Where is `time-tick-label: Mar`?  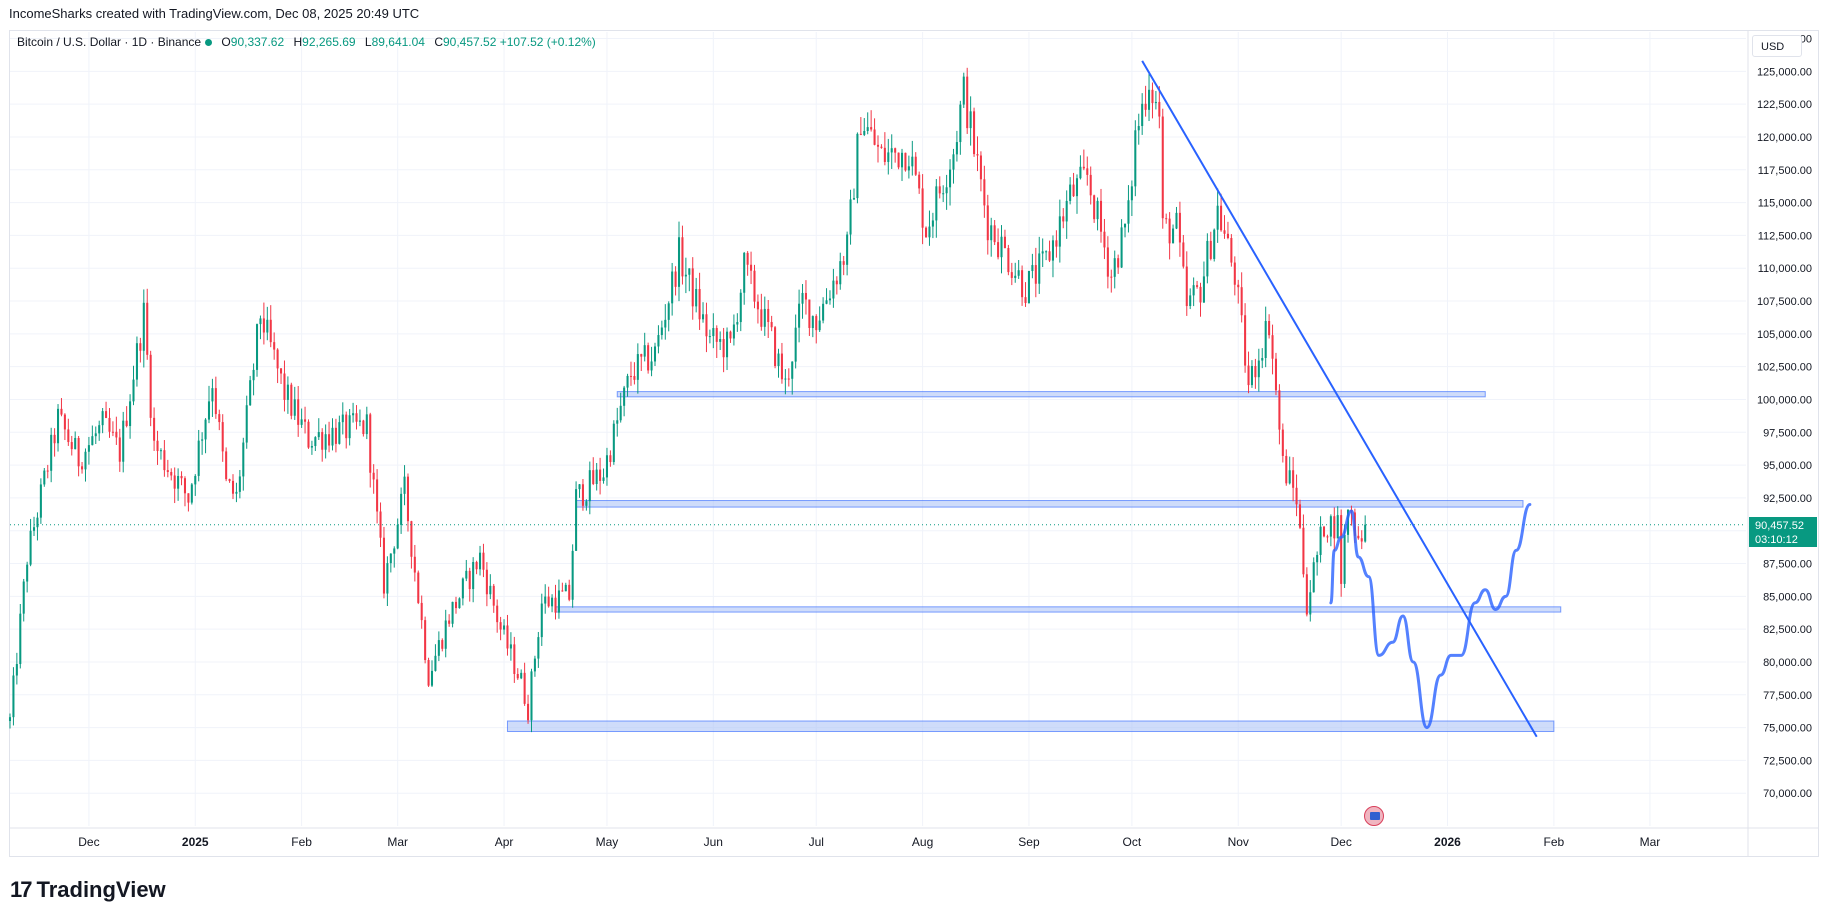
time-tick-label: Mar is located at coordinates (1650, 842).